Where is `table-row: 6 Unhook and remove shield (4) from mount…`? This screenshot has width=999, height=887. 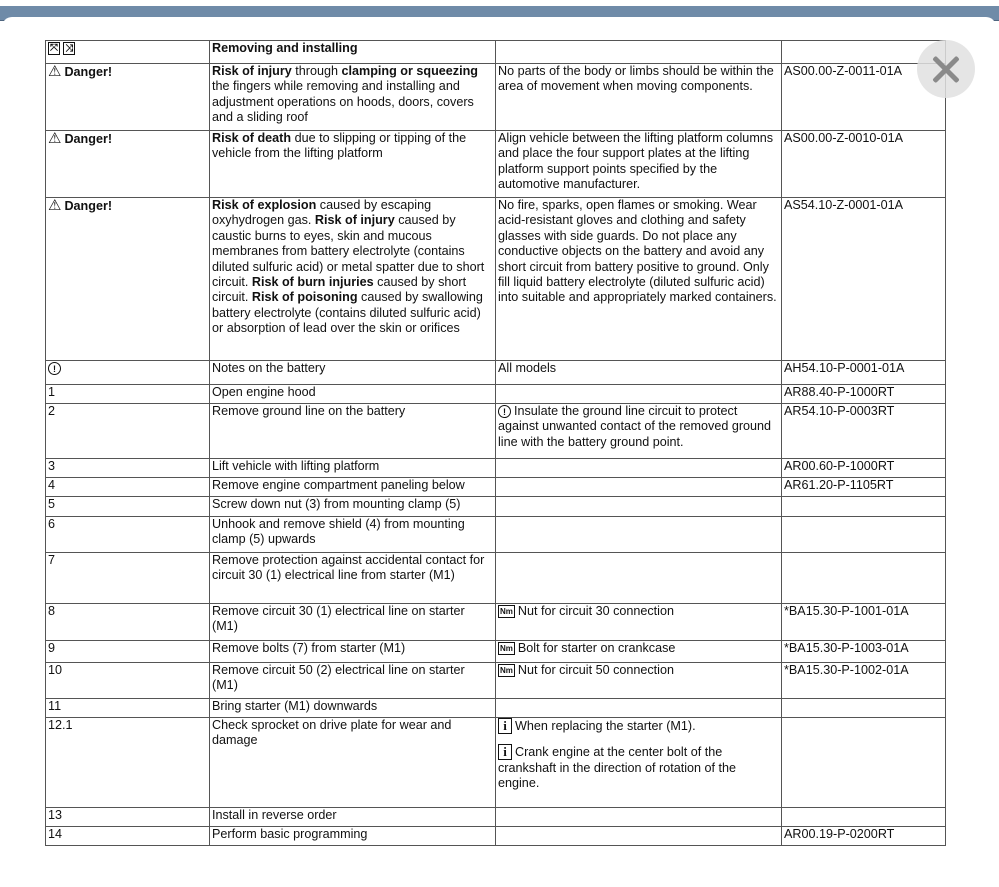
table-row: 6 Unhook and remove shield (4) from mount… is located at coordinates (495, 534).